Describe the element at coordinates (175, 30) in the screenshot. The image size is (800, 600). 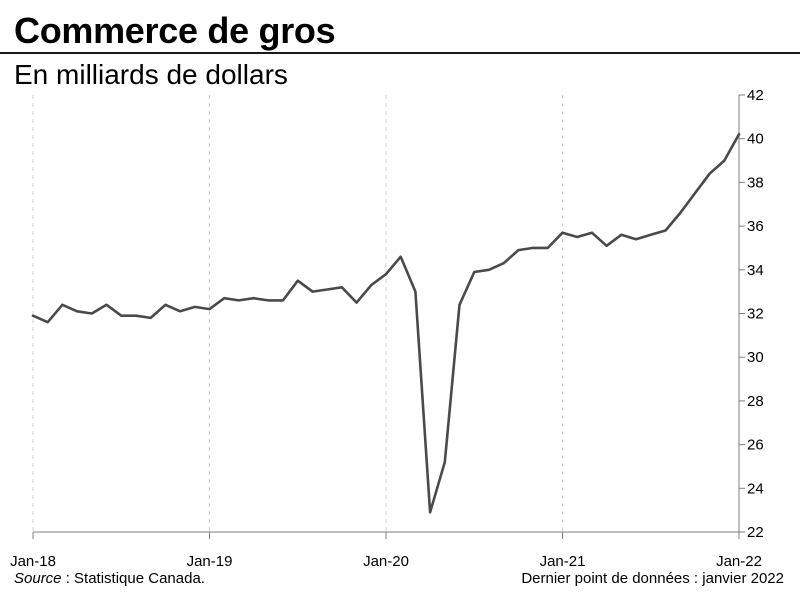
I see `chart-title: Commerce de gros` at that location.